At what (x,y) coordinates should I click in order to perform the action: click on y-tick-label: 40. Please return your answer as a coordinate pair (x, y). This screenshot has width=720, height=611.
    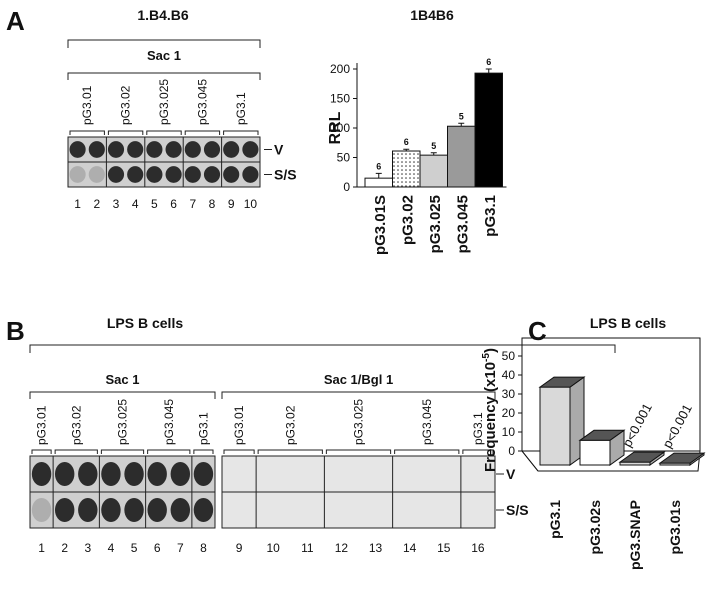
    Looking at the image, I should click on (509, 375).